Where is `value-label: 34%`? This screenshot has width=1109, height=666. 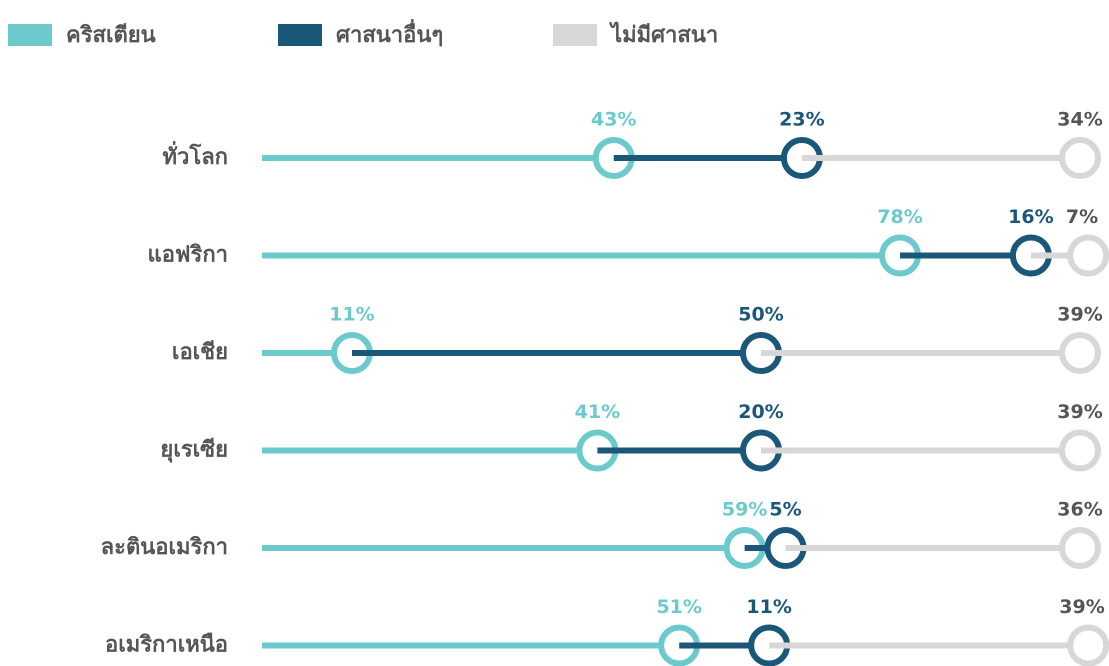 value-label: 34% is located at coordinates (1079, 120).